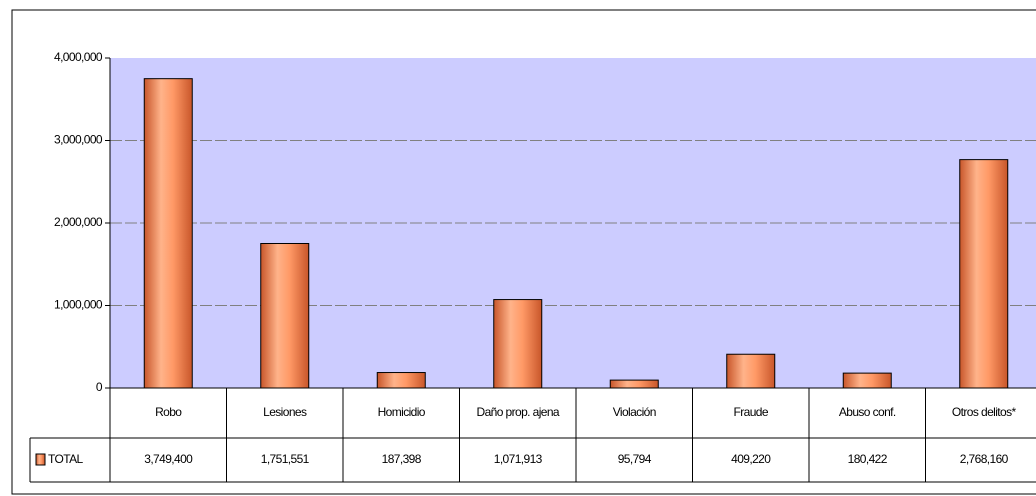 The height and width of the screenshot is (496, 1036). I want to click on data-table-value: 2,768,160, so click(984, 459).